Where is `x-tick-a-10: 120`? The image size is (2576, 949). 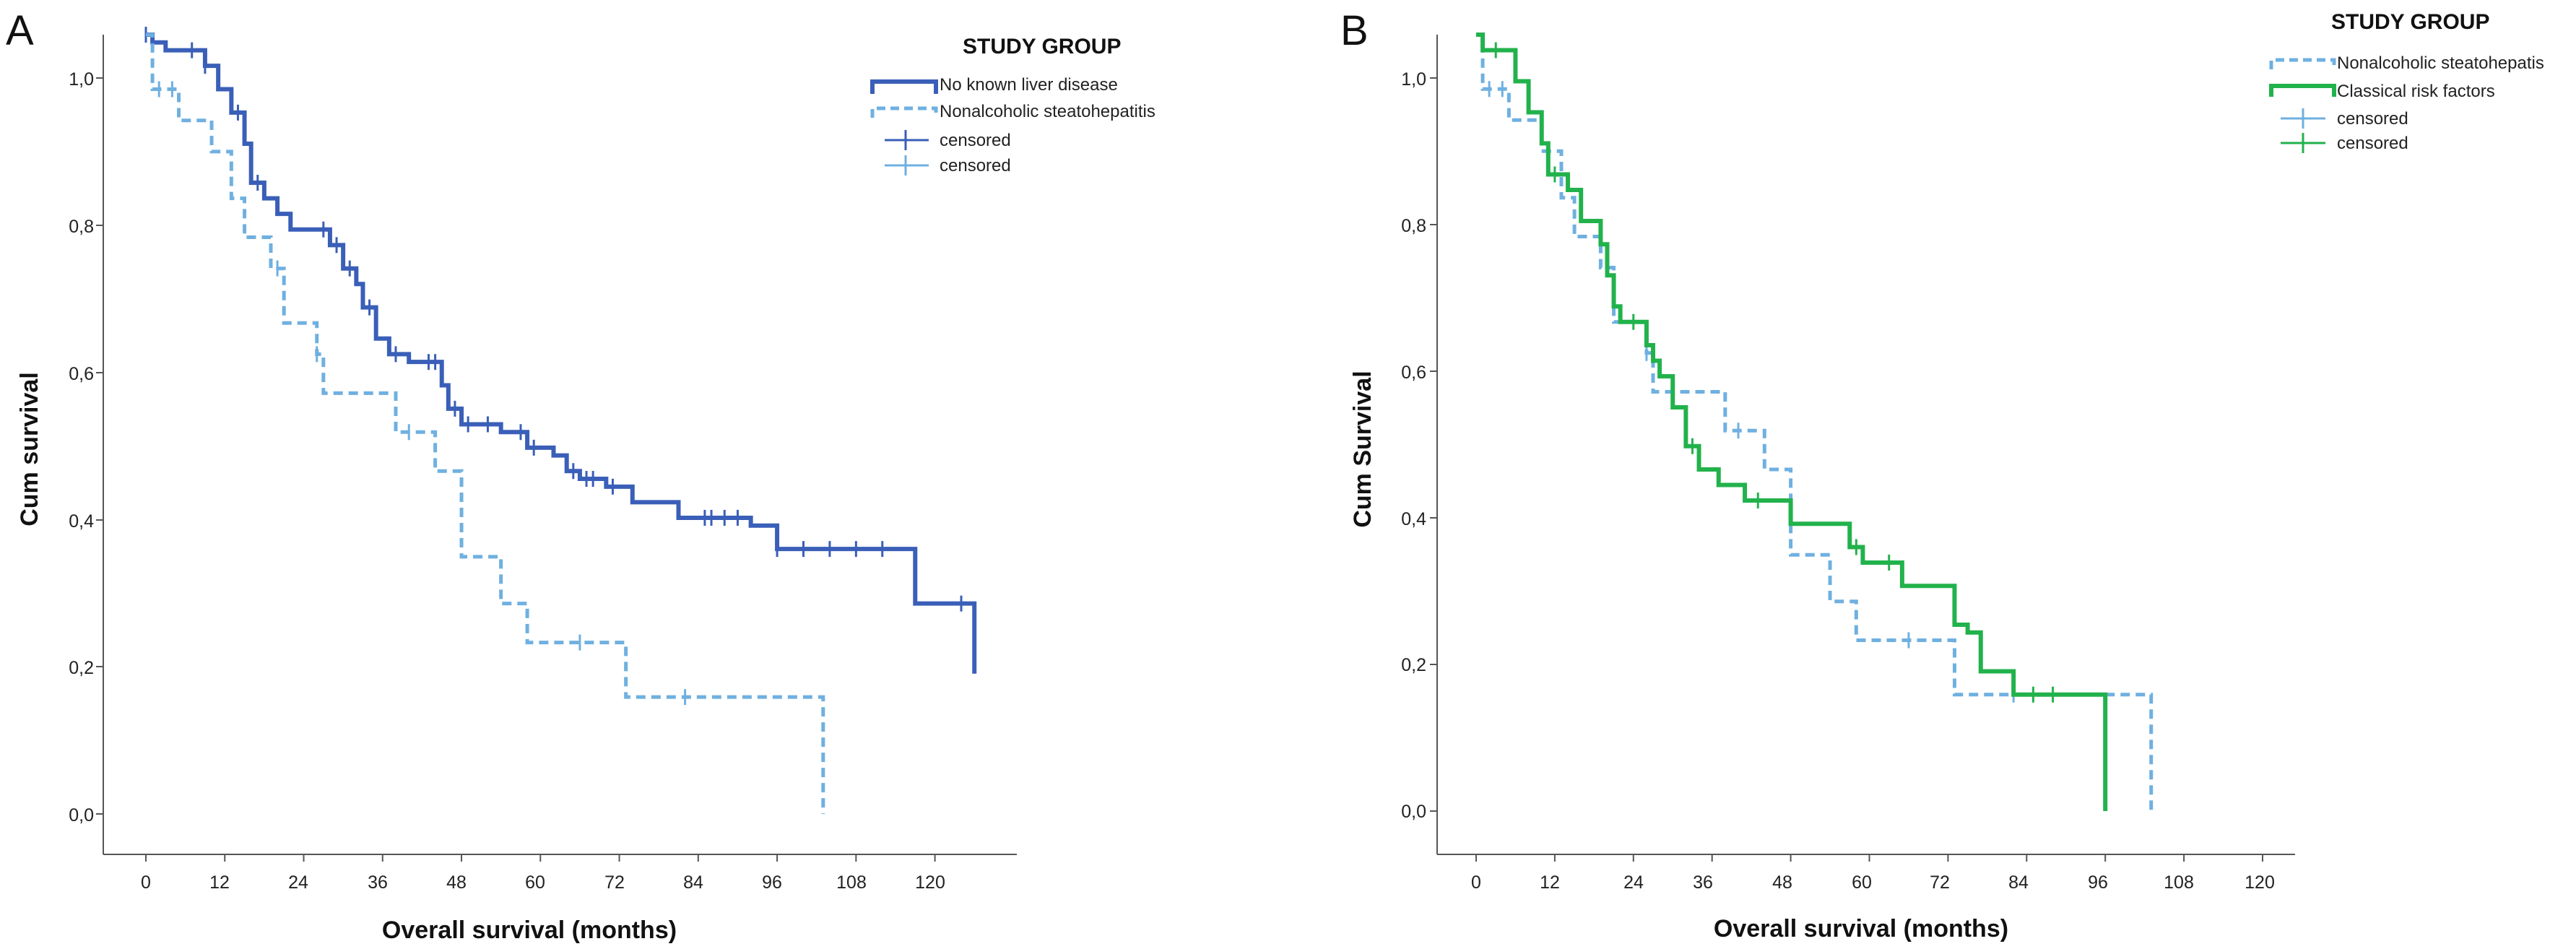
x-tick-a-10: 120 is located at coordinates (930, 882).